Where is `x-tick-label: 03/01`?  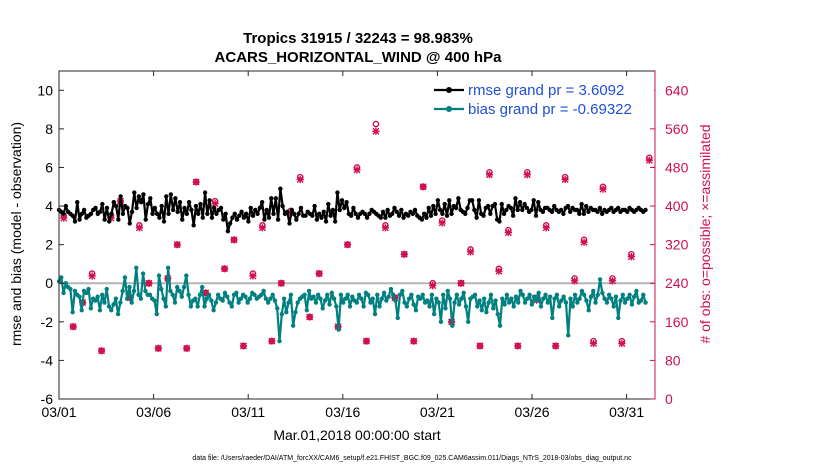
x-tick-label: 03/01 is located at coordinates (58, 412).